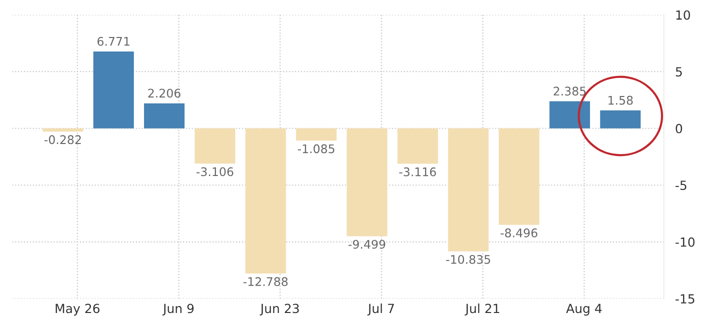 The height and width of the screenshot is (330, 720). I want to click on y-tick-label: -10, so click(685, 242).